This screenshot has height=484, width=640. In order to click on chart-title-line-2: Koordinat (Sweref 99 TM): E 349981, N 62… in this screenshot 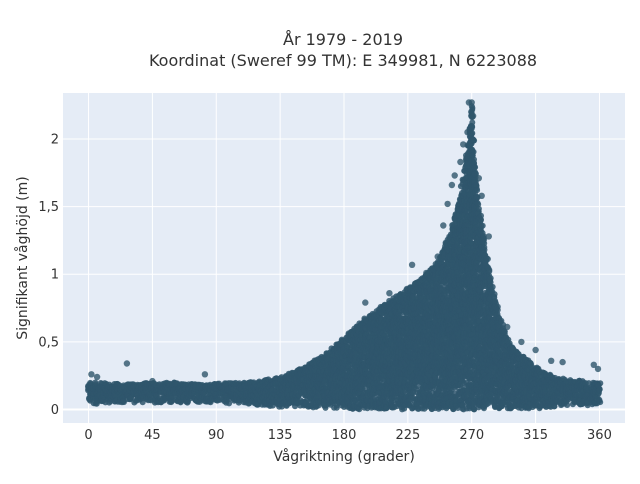, I will do `click(343, 60)`.